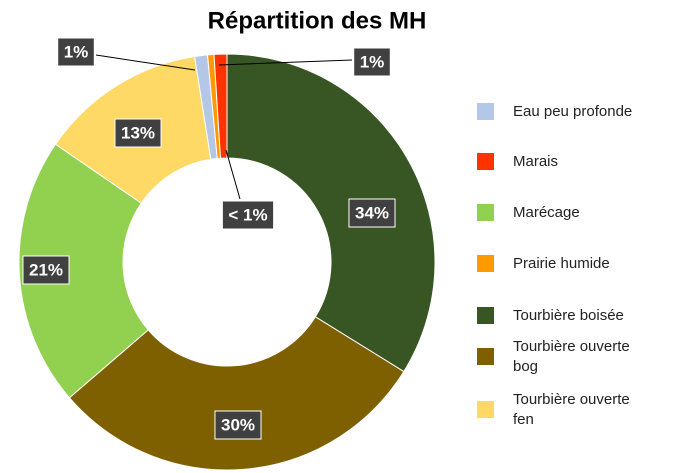 This screenshot has height=473, width=678. What do you see at coordinates (546, 212) in the screenshot?
I see `legend-label: Marécage` at bounding box center [546, 212].